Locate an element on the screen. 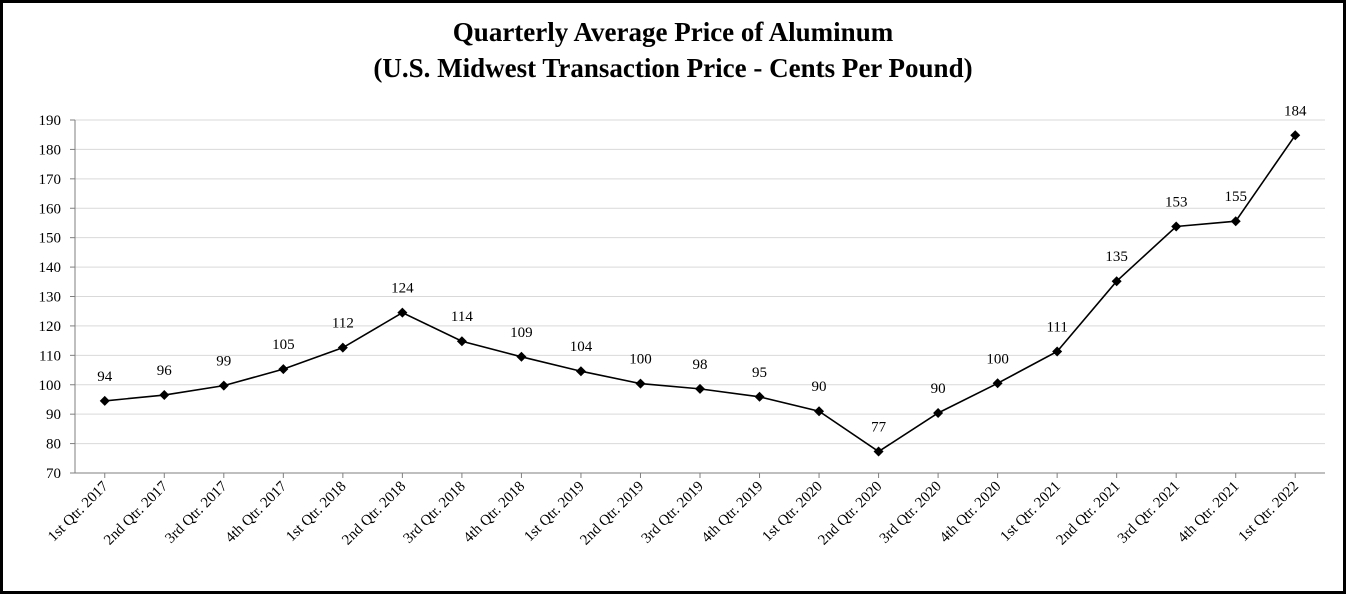  data-label: 105 is located at coordinates (283, 345).